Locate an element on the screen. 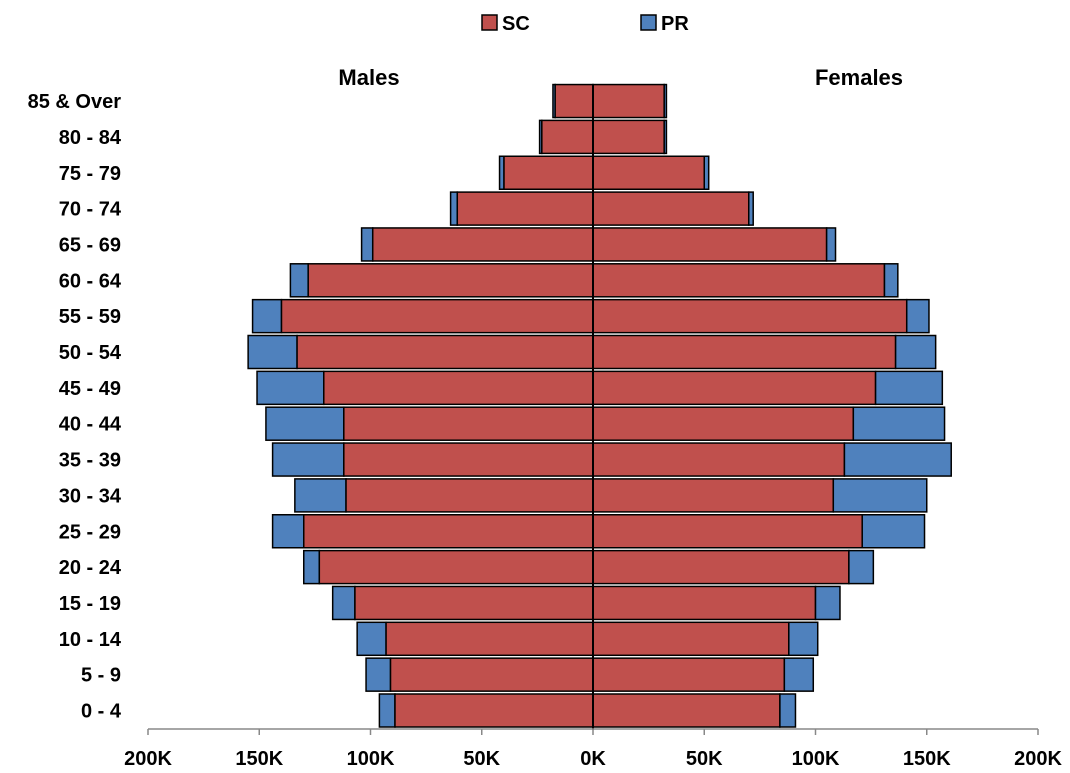 This screenshot has height=773, width=1070. age-group-label: 45 - 49 is located at coordinates (90, 389).